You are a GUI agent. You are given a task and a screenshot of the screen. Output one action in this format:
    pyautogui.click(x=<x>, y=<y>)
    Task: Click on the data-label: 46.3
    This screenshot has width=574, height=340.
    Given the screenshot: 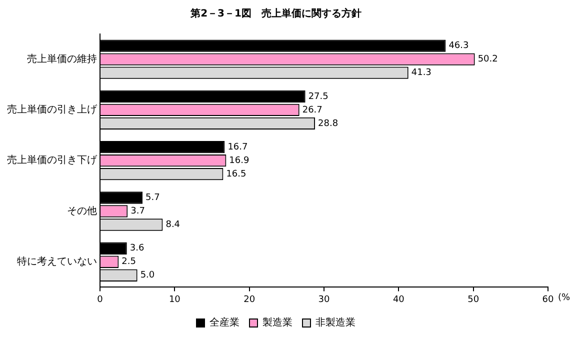 What is the action you would take?
    pyautogui.click(x=458, y=46)
    